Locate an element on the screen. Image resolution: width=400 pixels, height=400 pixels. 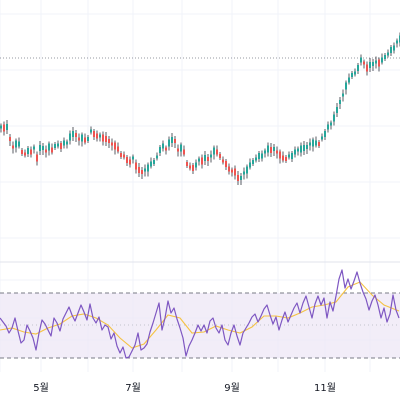
x-tick-label: 7월 is located at coordinates (133, 388).